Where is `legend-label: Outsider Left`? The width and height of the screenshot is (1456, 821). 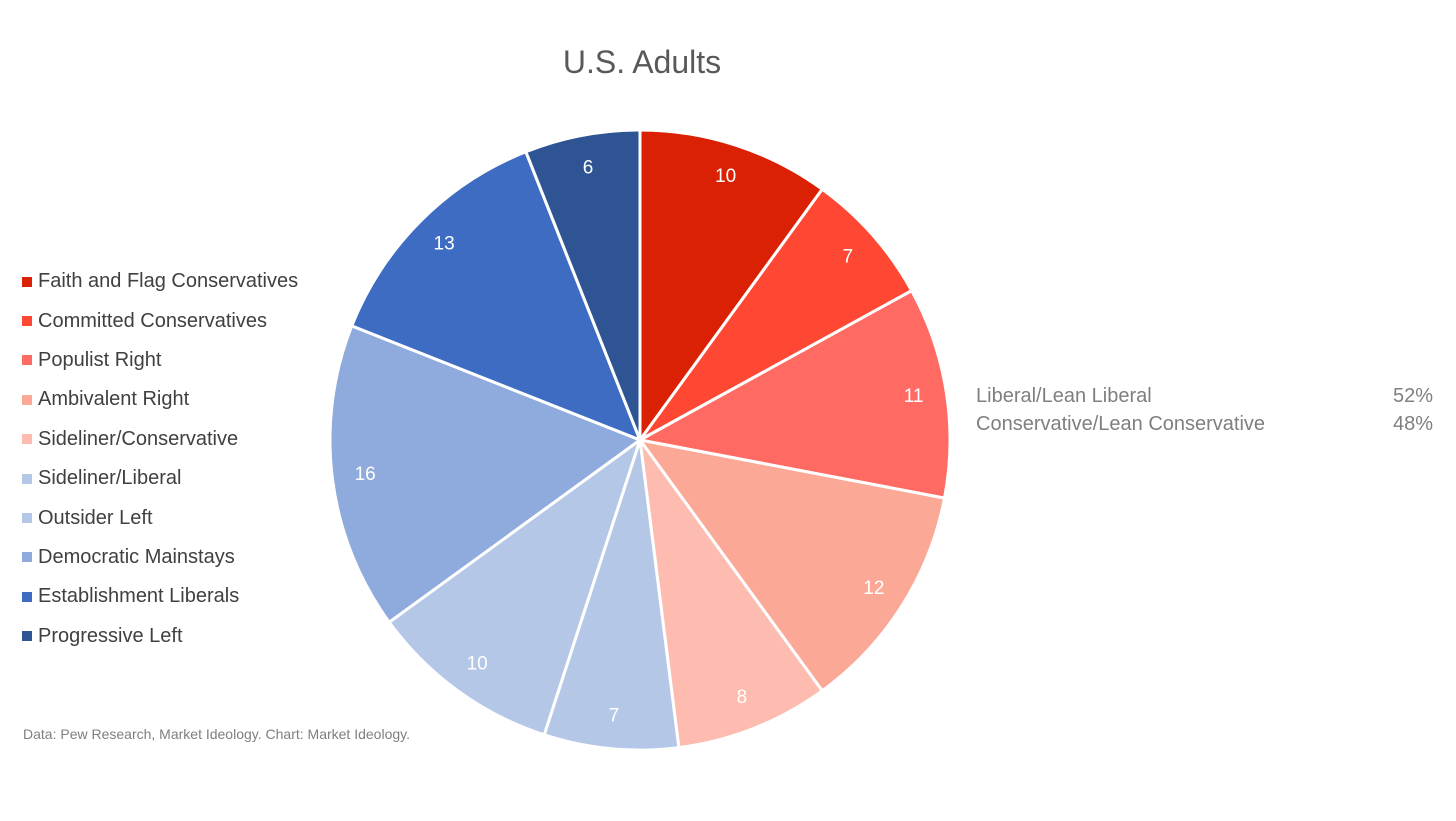 legend-label: Outsider Left is located at coordinates (95, 517).